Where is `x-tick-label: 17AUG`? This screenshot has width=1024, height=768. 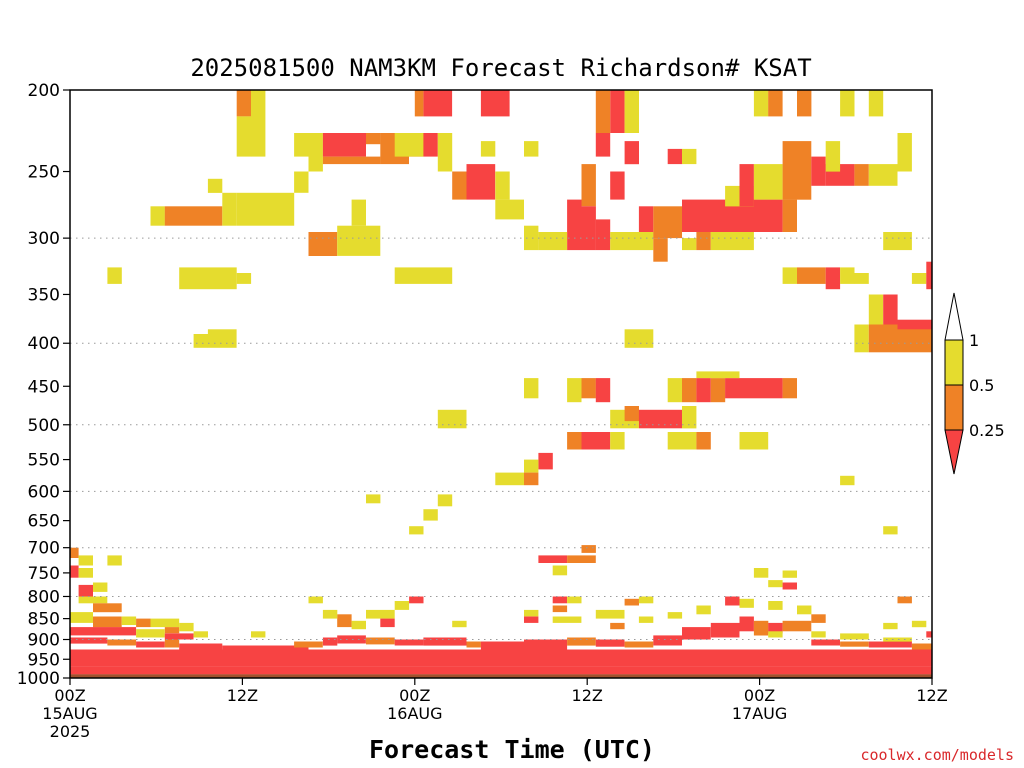
x-tick-label: 17AUG is located at coordinates (759, 713).